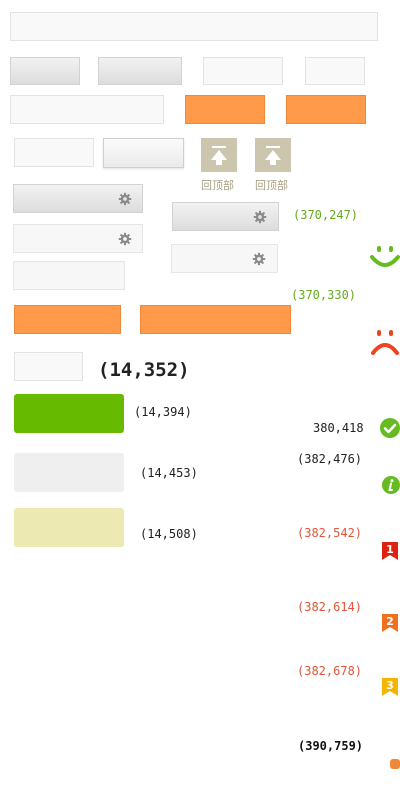  I want to click on settings-select-plain, so click(78, 238).